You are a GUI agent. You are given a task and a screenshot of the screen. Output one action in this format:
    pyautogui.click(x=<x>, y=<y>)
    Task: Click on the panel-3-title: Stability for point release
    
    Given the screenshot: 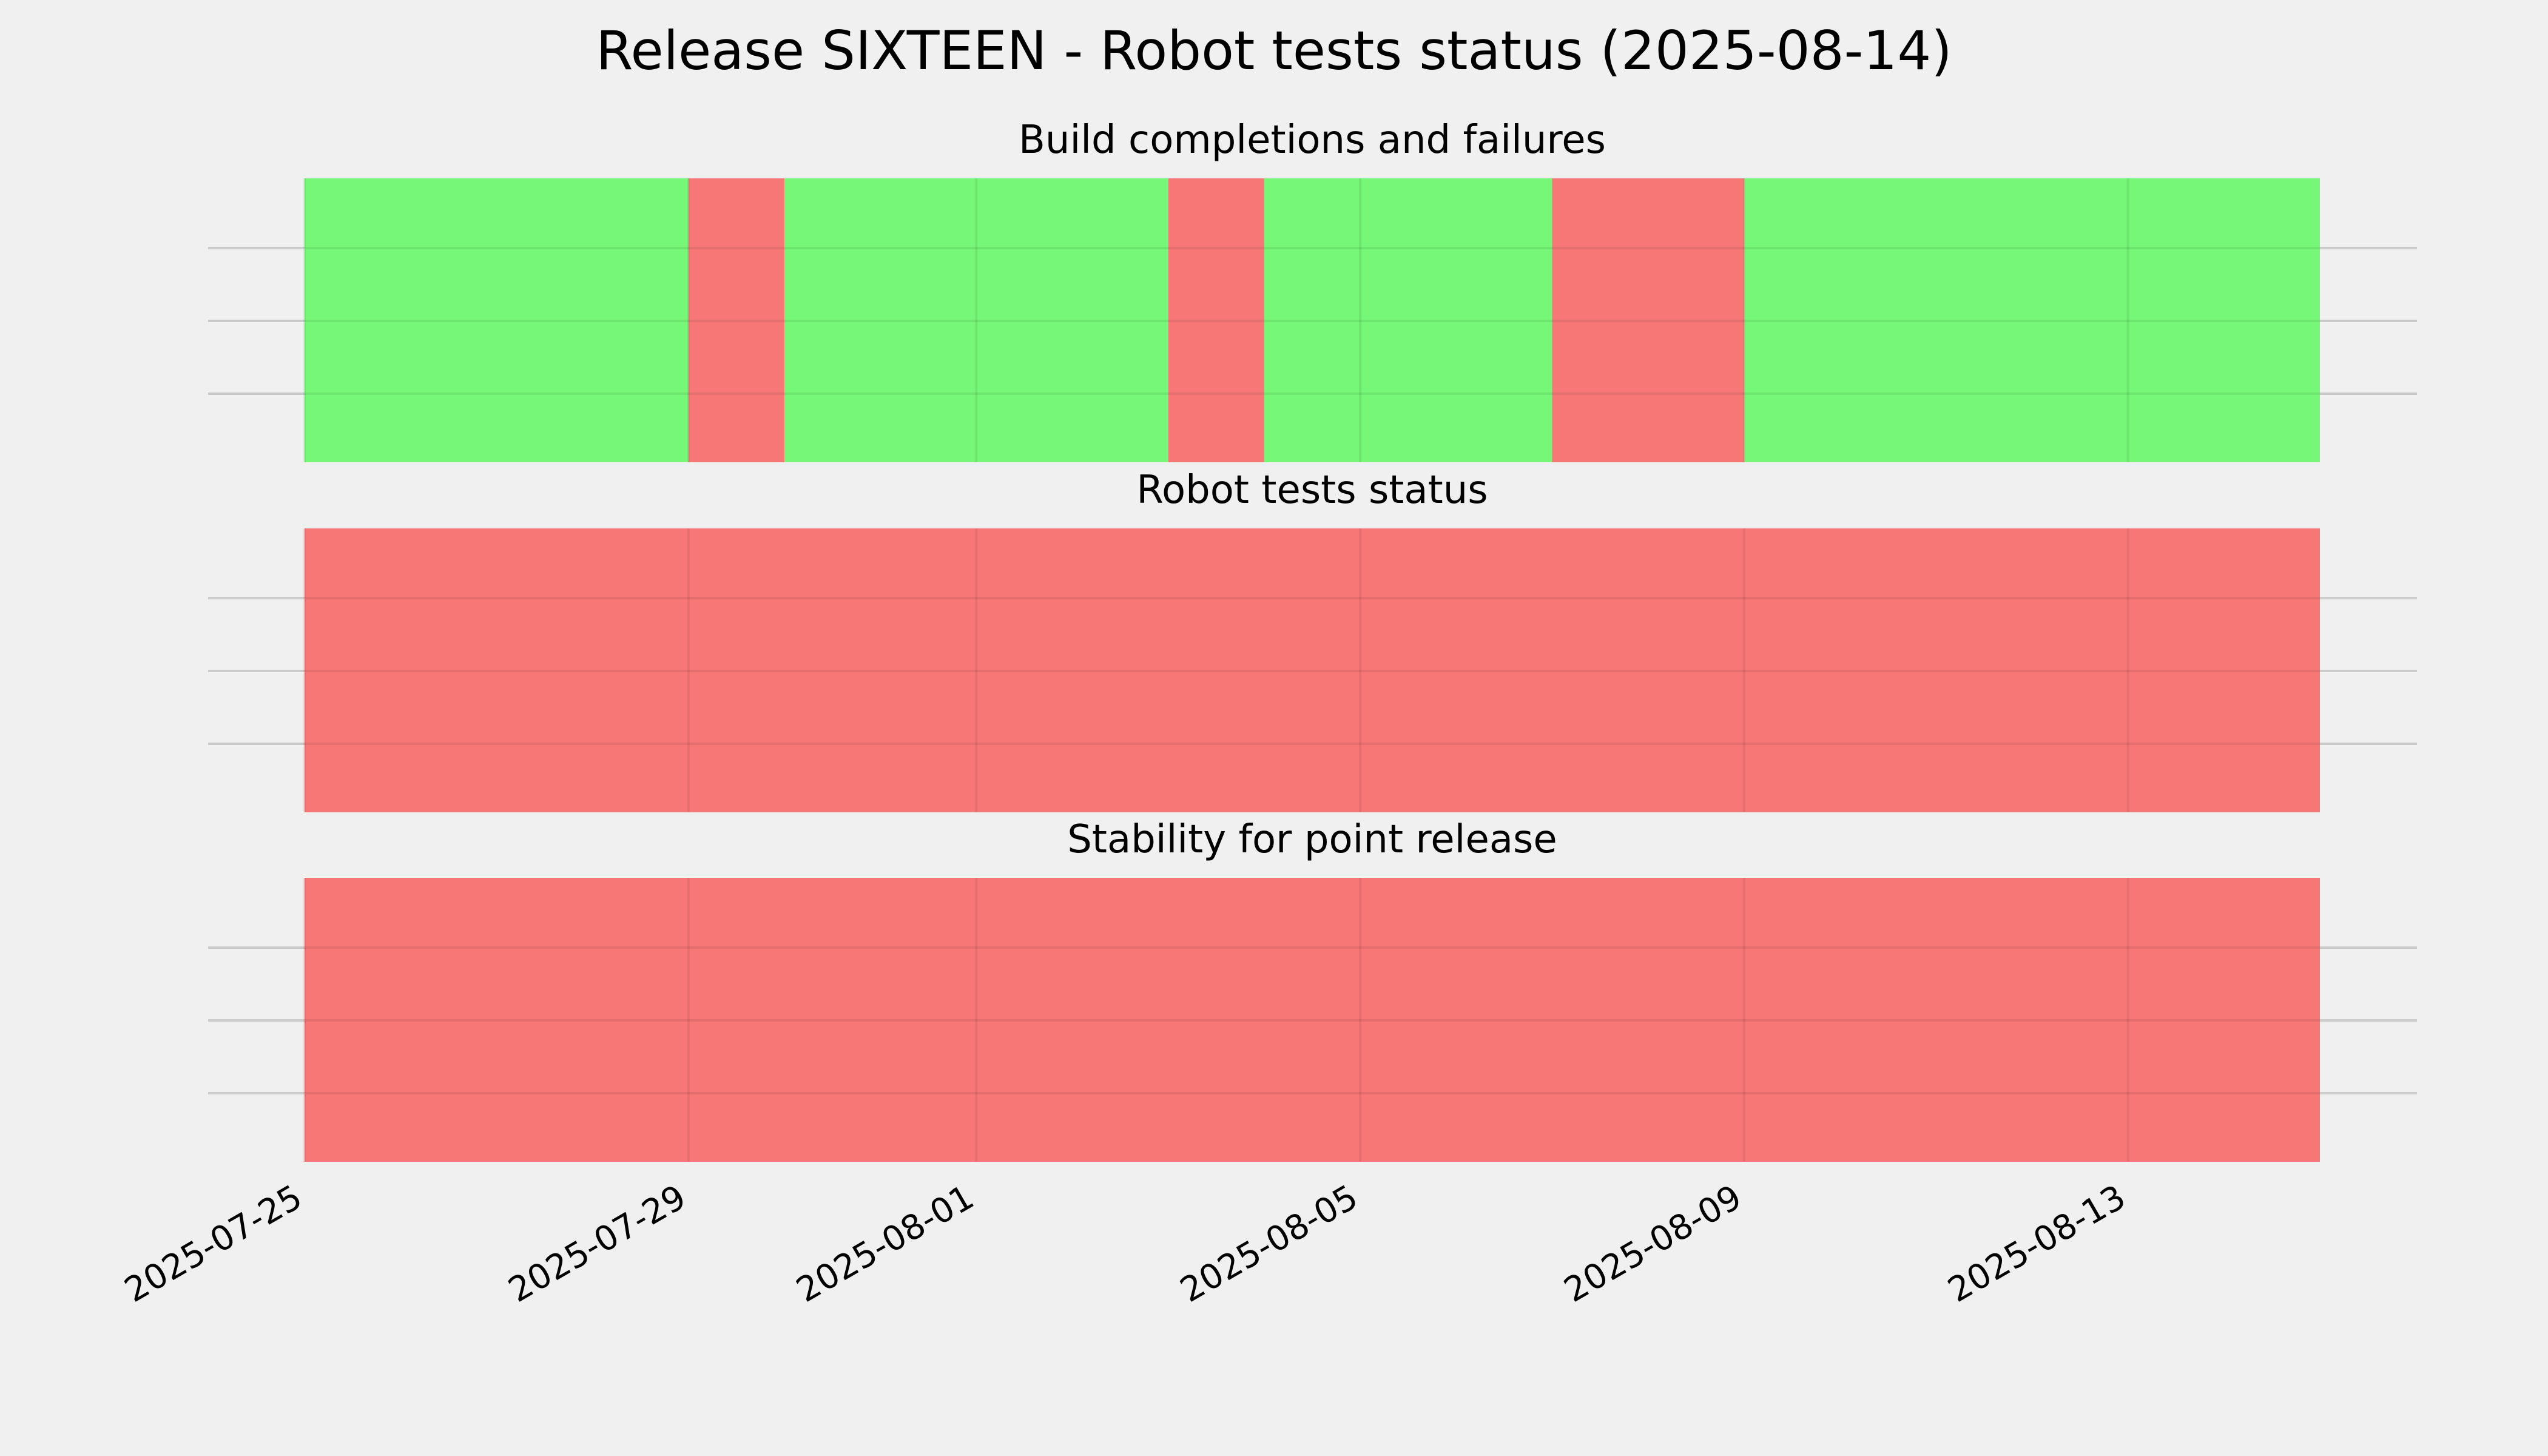 What is the action you would take?
    pyautogui.click(x=1312, y=839)
    